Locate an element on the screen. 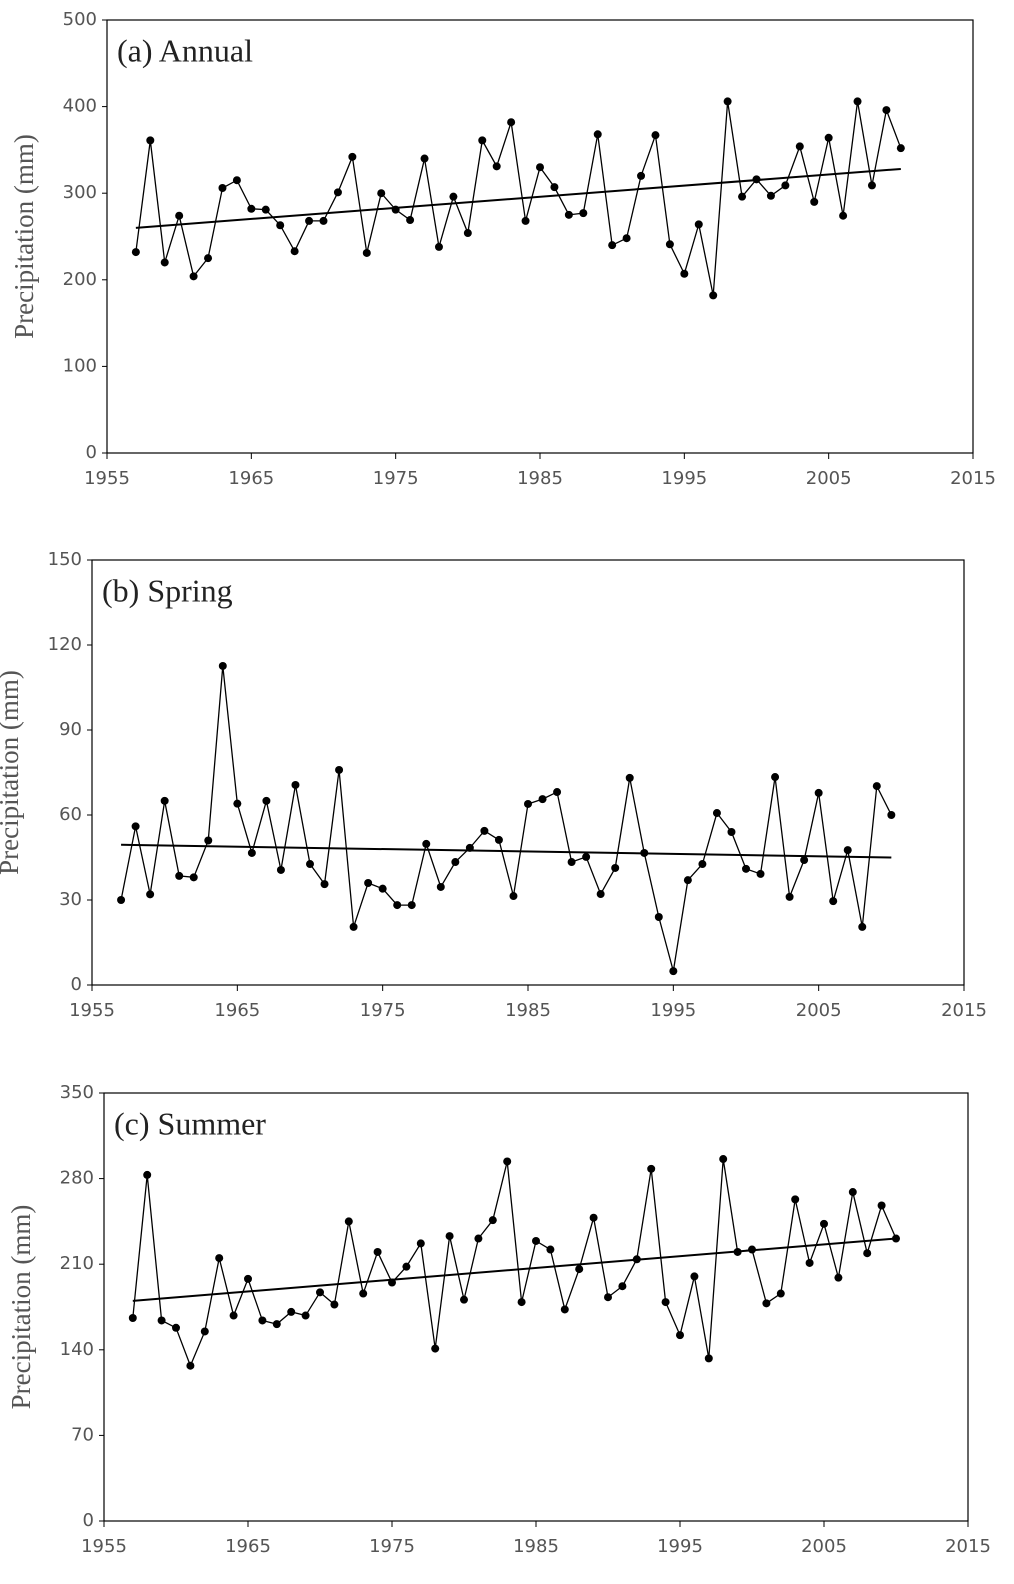 This screenshot has height=1584, width=1014. x-tick-label: 1985 is located at coordinates (536, 1546).